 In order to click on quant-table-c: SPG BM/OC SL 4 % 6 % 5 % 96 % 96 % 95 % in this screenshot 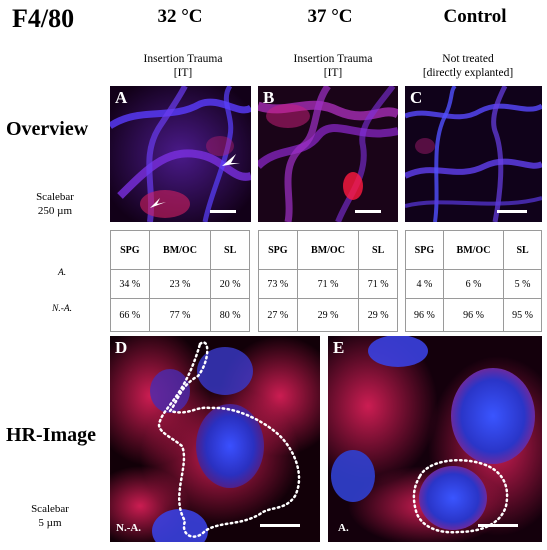, I will do `click(473, 281)`.